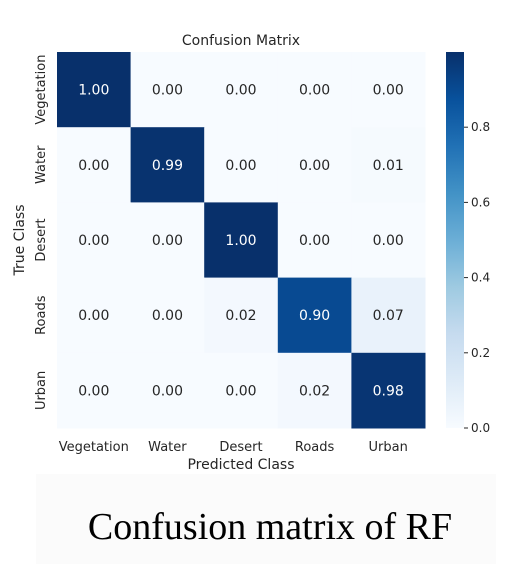  What do you see at coordinates (455, 240) in the screenshot?
I see `colorbar` at bounding box center [455, 240].